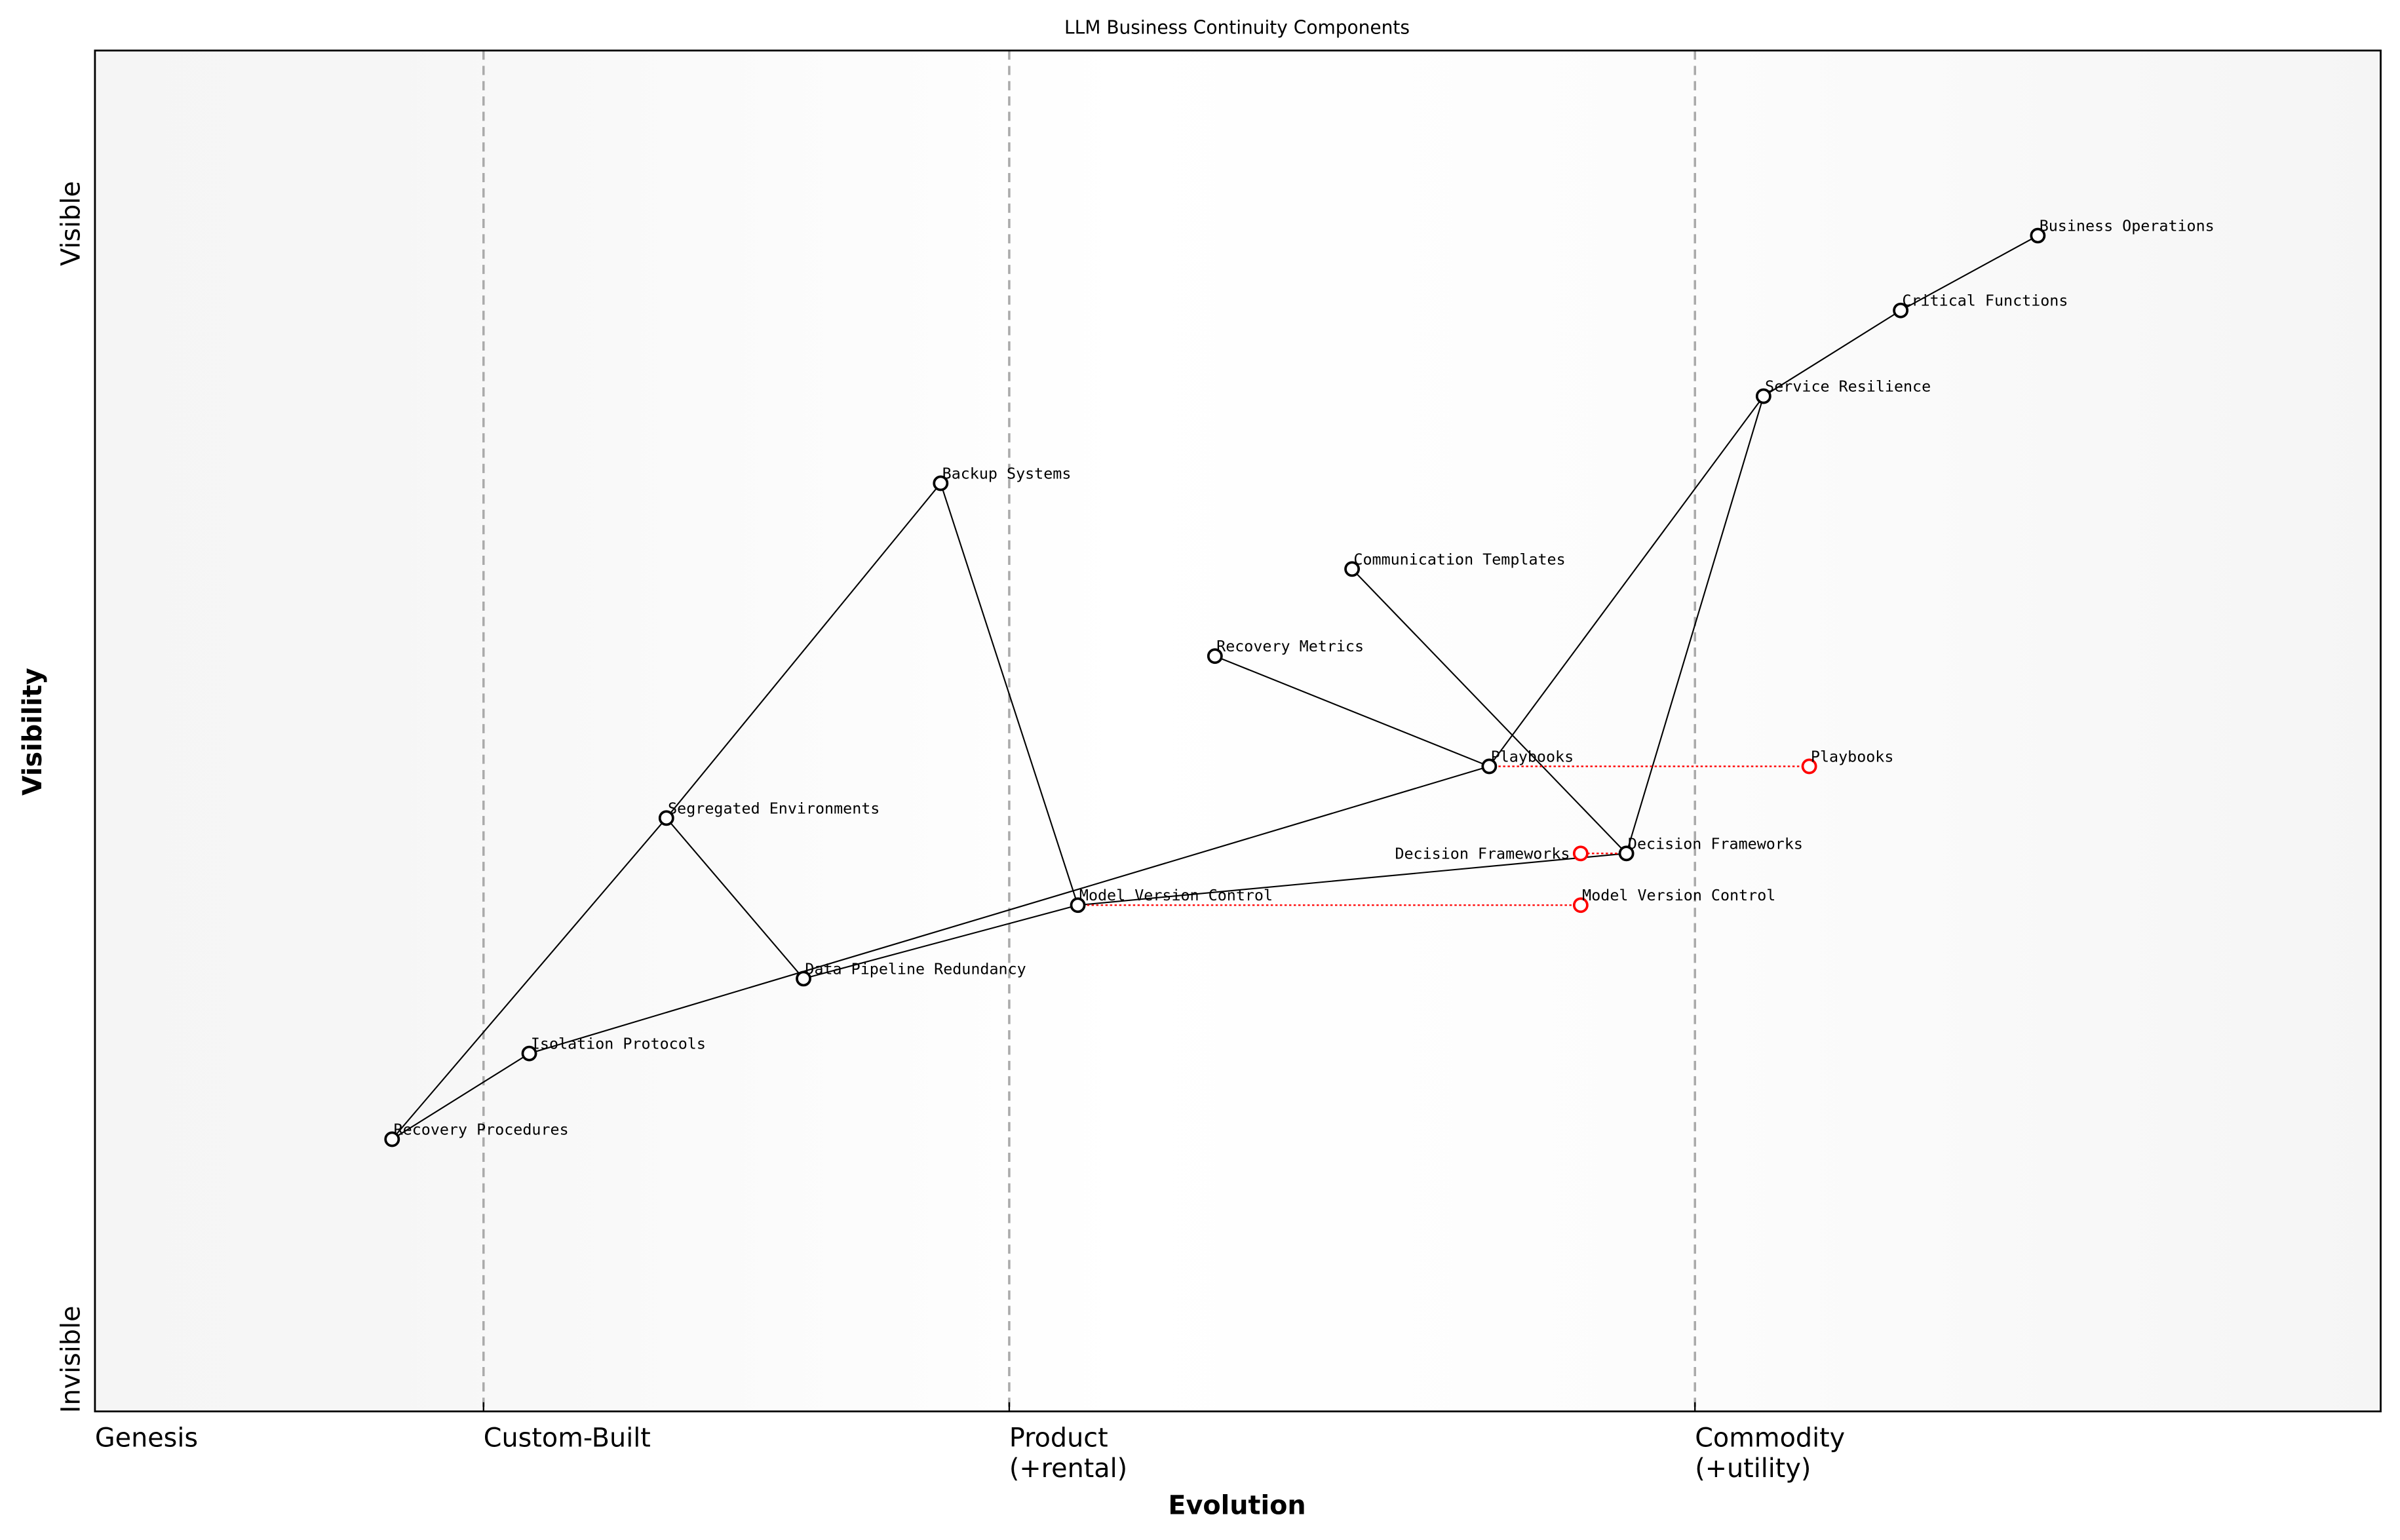  What do you see at coordinates (1753, 1468) in the screenshot?
I see `x-stage-sublabel: (+utility)` at bounding box center [1753, 1468].